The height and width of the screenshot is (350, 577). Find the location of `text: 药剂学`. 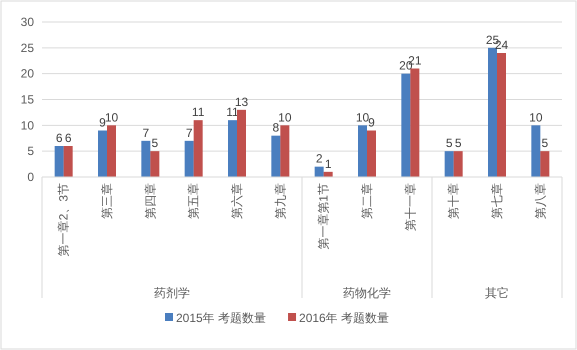

text: 药剂学 is located at coordinates (172, 293).